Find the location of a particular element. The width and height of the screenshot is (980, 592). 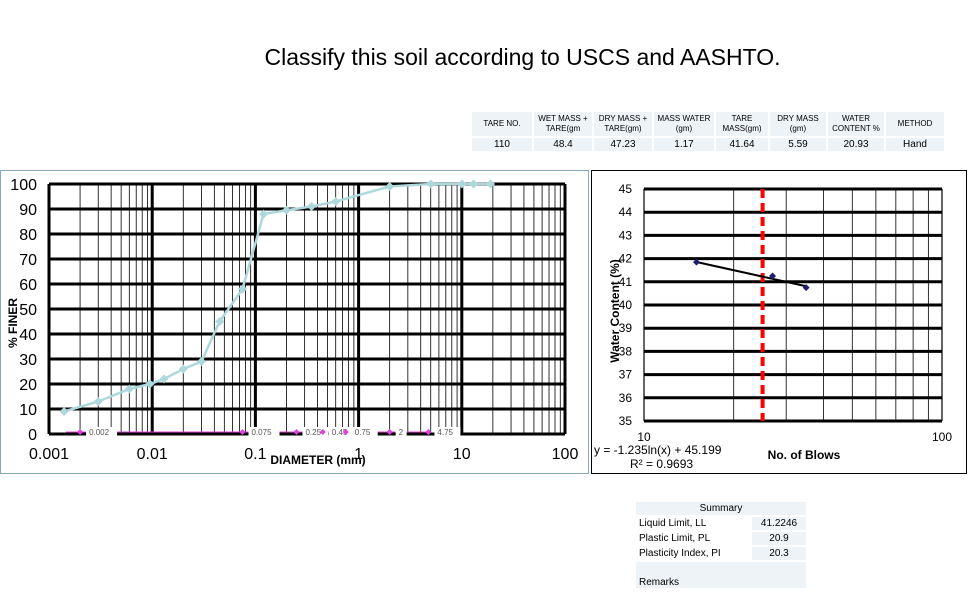

cell-dry-mass: 5.59 is located at coordinates (798, 144).